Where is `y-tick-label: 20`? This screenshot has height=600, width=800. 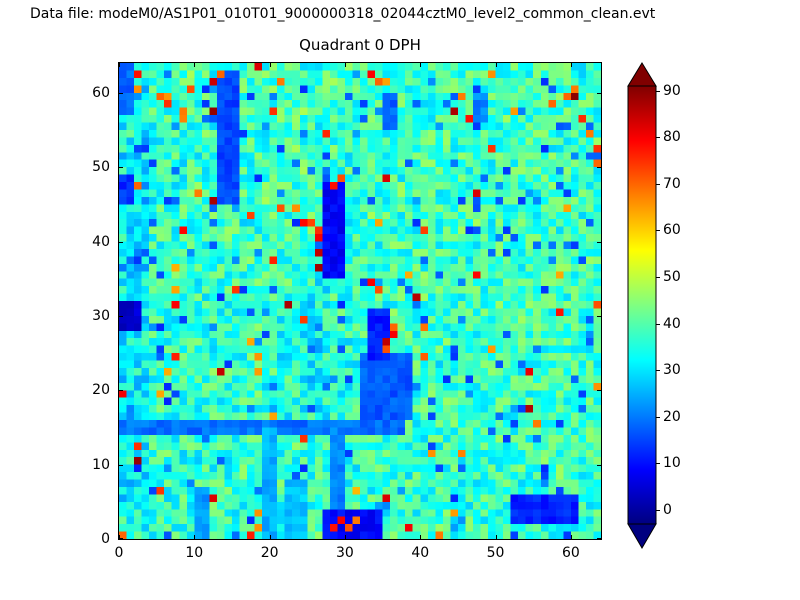 y-tick-label: 20 is located at coordinates (101, 390).